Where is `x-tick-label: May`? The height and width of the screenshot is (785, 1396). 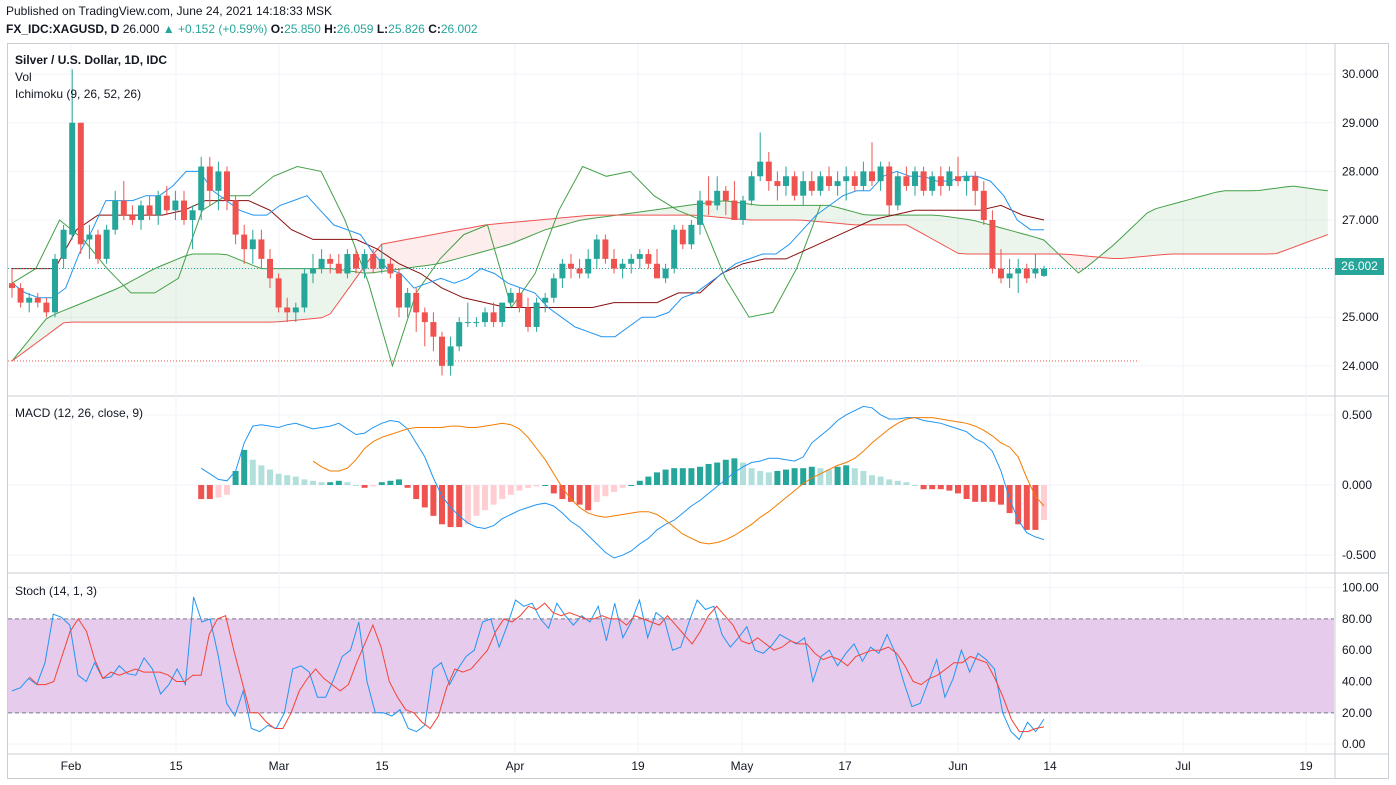 x-tick-label: May is located at coordinates (742, 766).